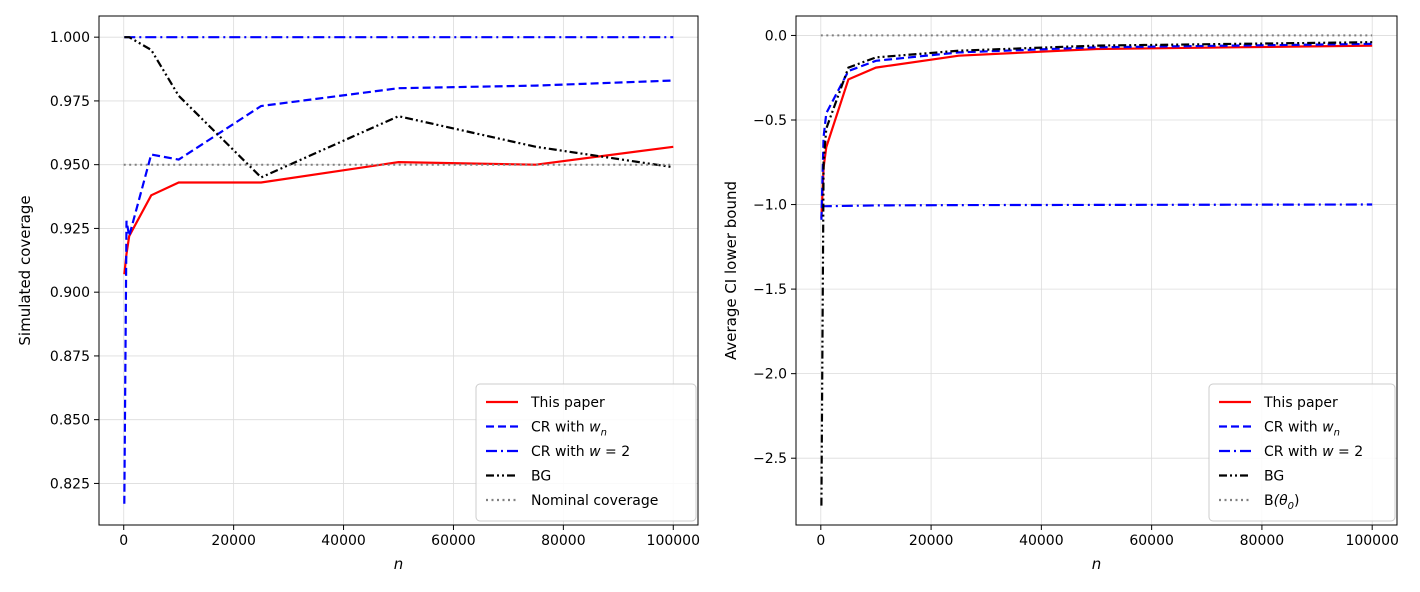 The image size is (1420, 592). What do you see at coordinates (70, 421) in the screenshot?
I see `y-tick-label: 0.850` at bounding box center [70, 421].